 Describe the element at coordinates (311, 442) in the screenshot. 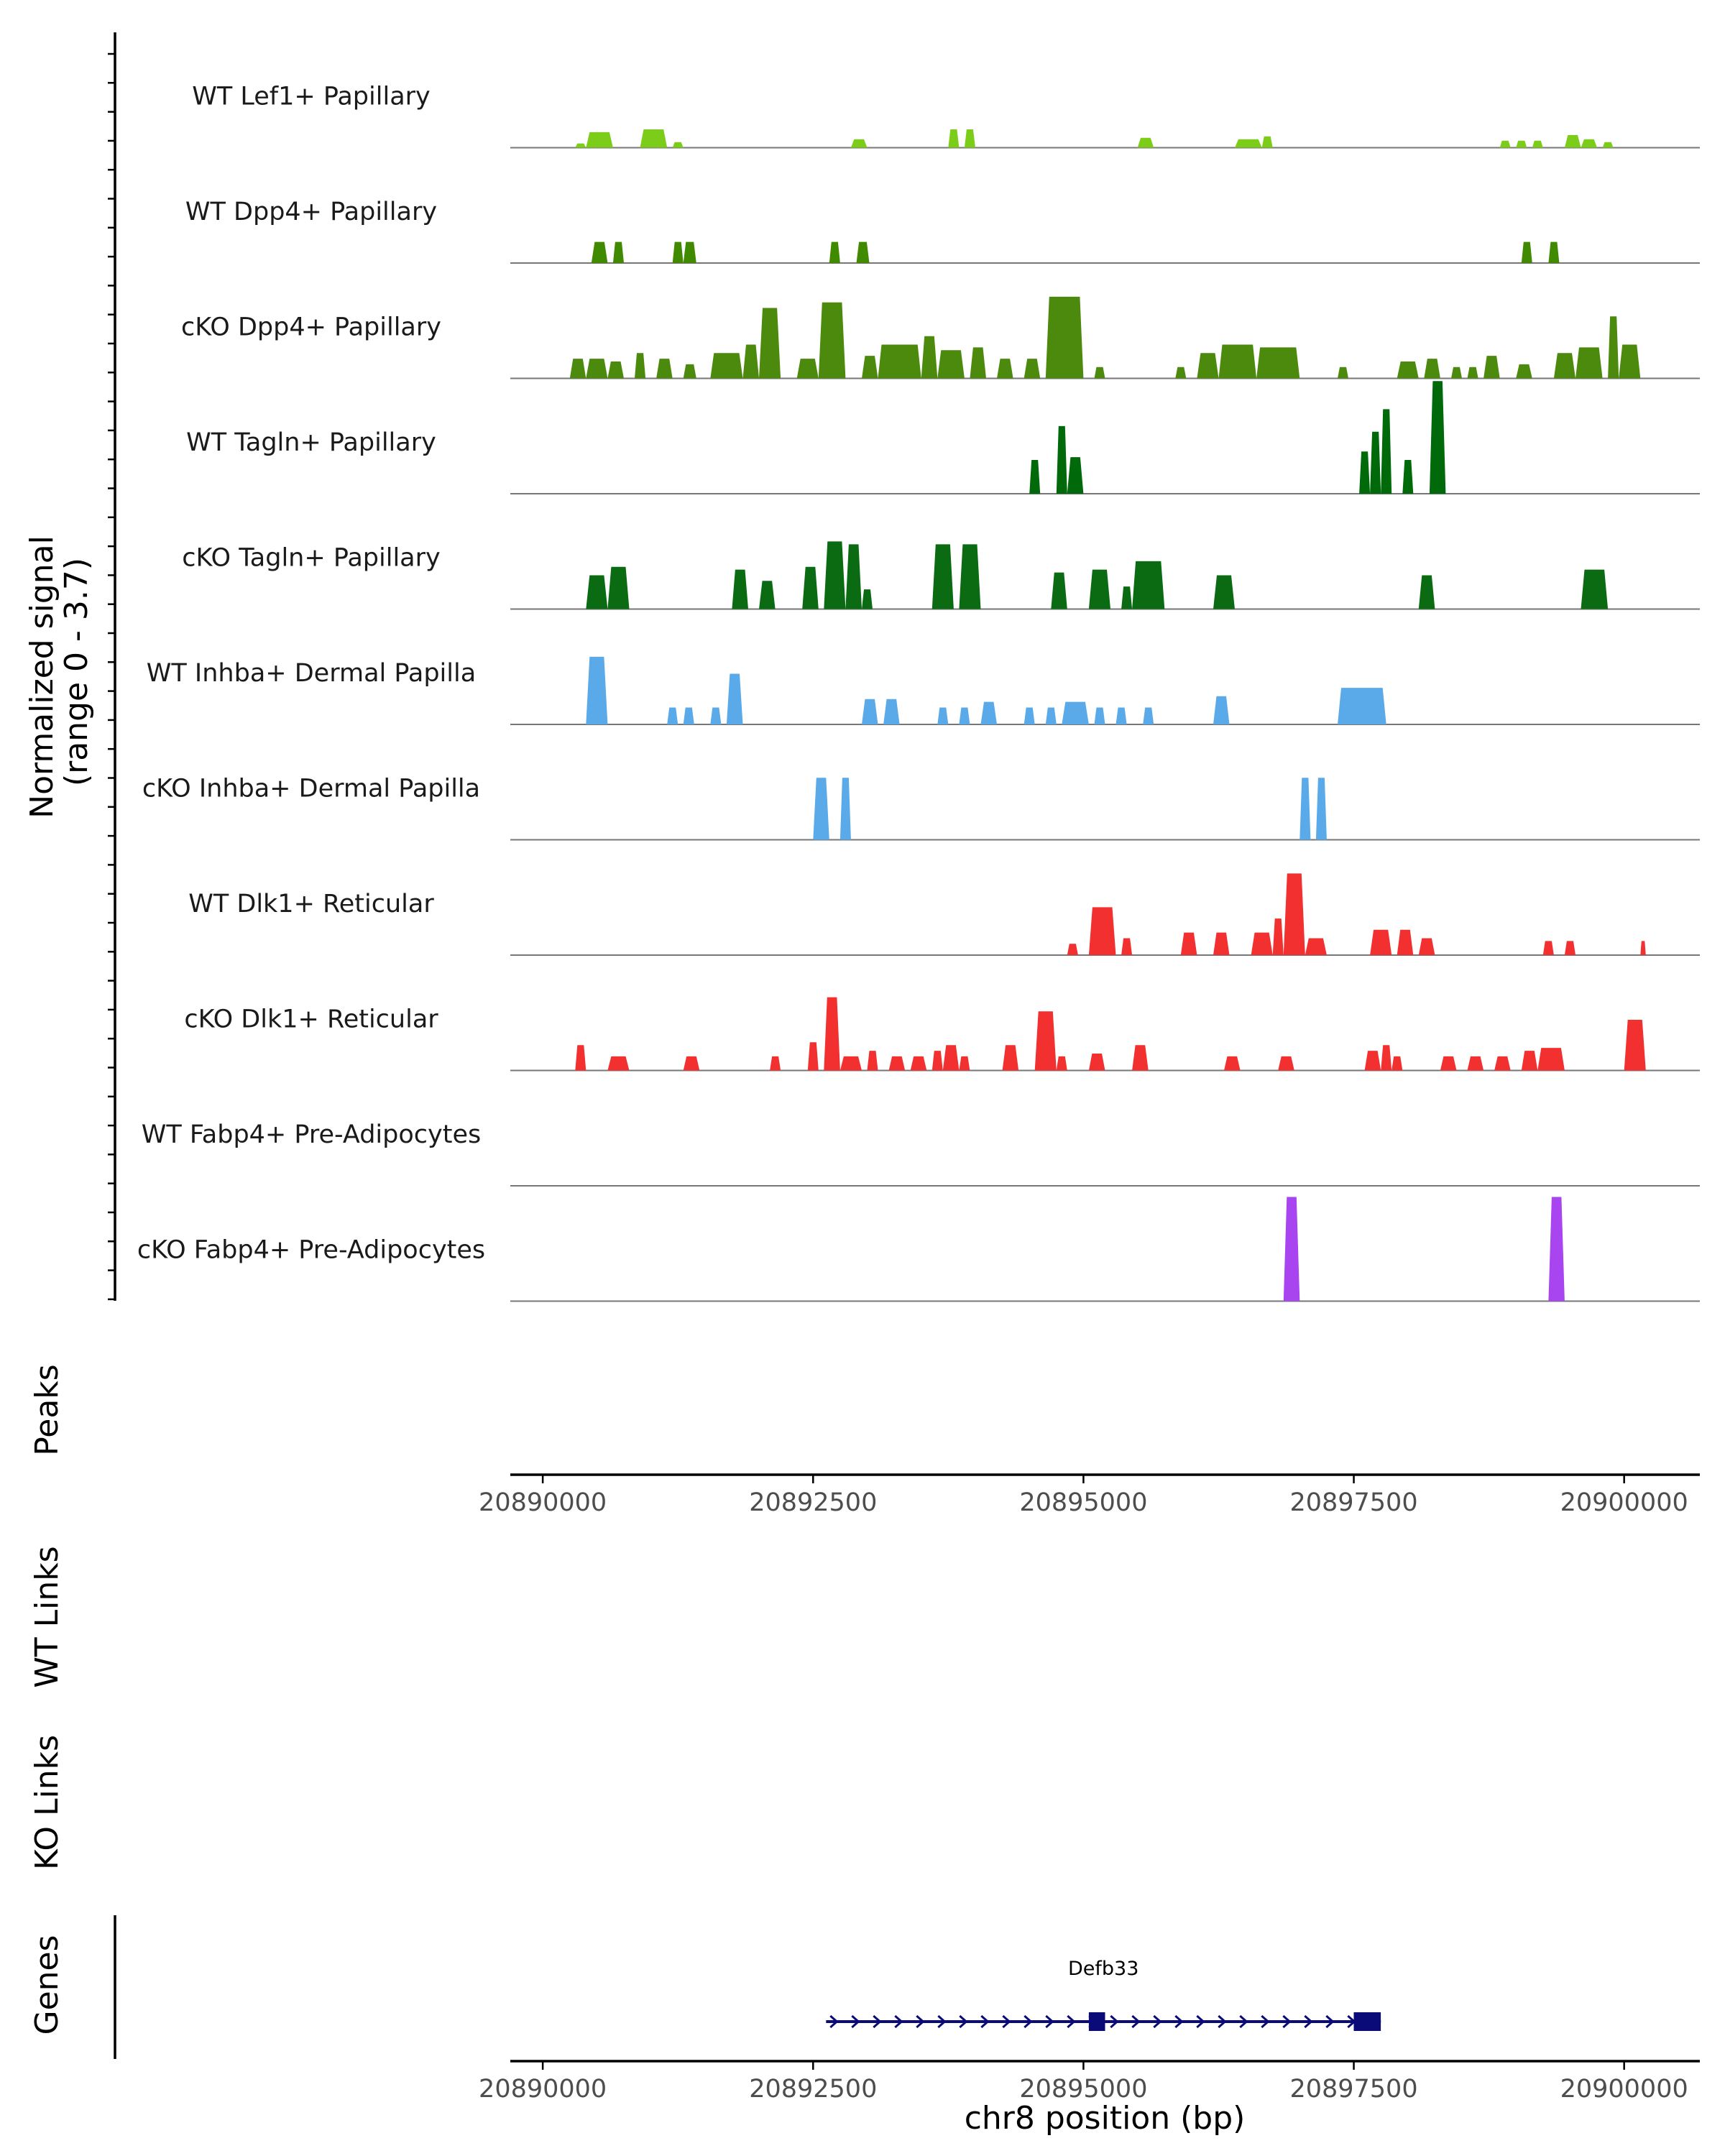

I see `track-label: WT Tagln+ Papillary` at that location.